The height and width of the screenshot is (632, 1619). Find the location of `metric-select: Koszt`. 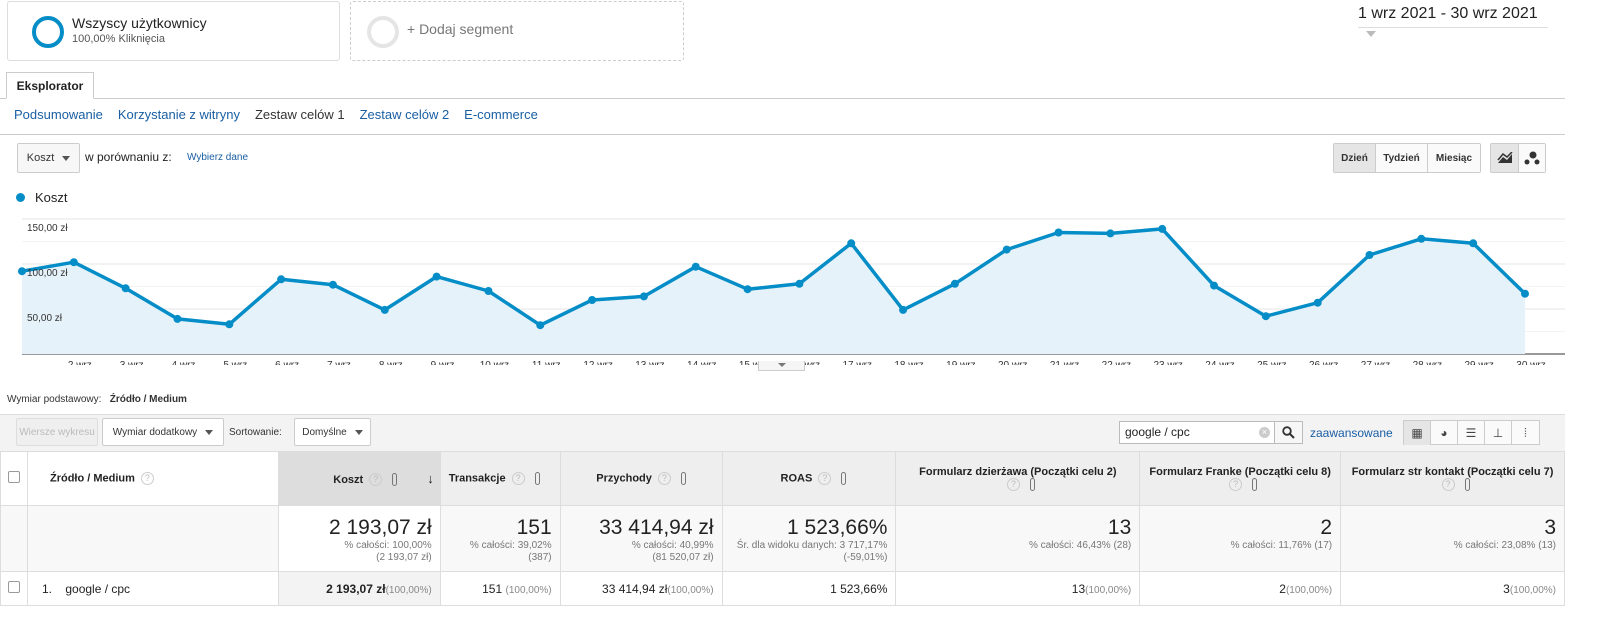

metric-select: Koszt is located at coordinates (48, 158).